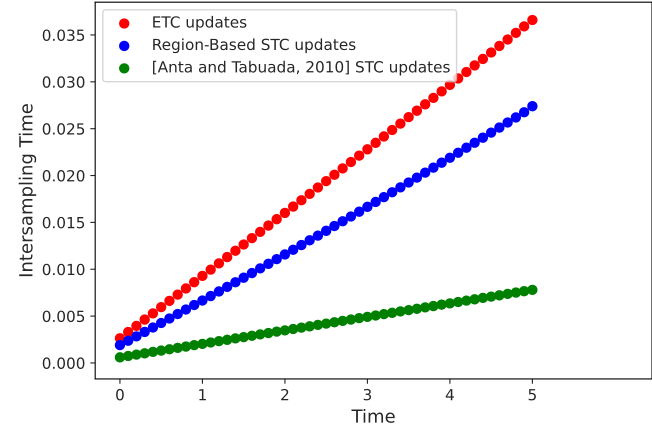 The height and width of the screenshot is (435, 652). I want to click on y-tick-label: 0.025, so click(63, 129).